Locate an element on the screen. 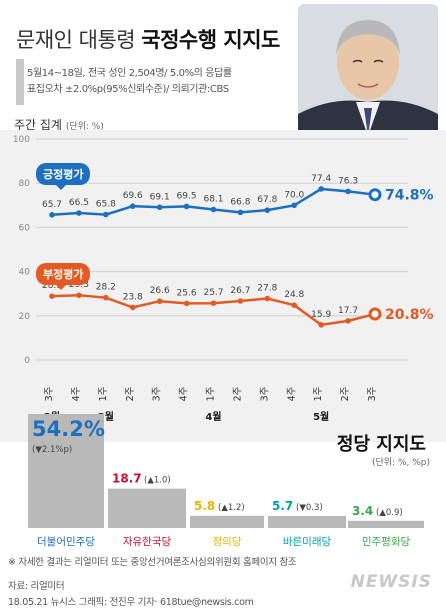  subtitle-bar is located at coordinates (20, 82).